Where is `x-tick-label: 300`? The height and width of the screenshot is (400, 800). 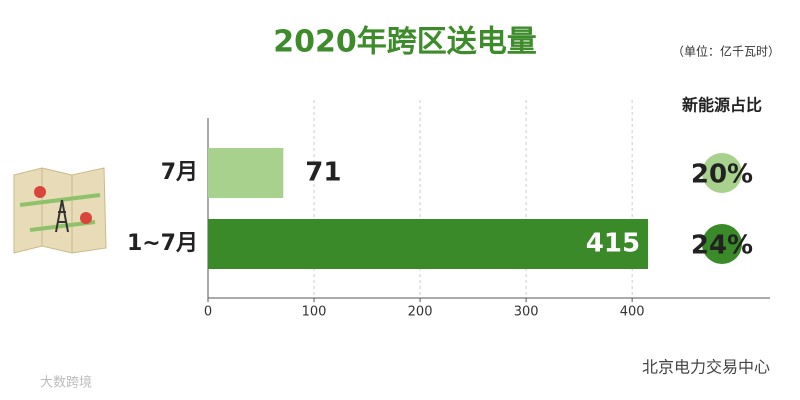 x-tick-label: 300 is located at coordinates (526, 312).